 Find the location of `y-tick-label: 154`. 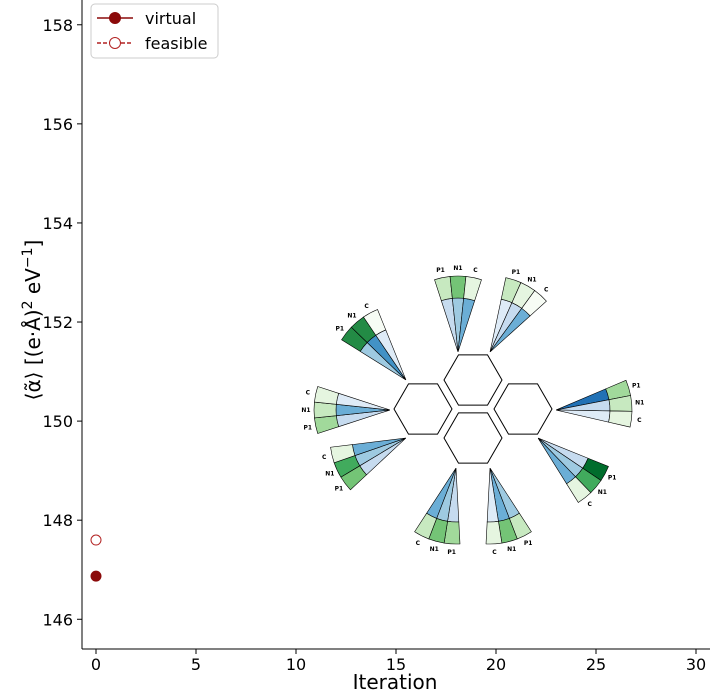

y-tick-label: 154 is located at coordinates (57, 223).